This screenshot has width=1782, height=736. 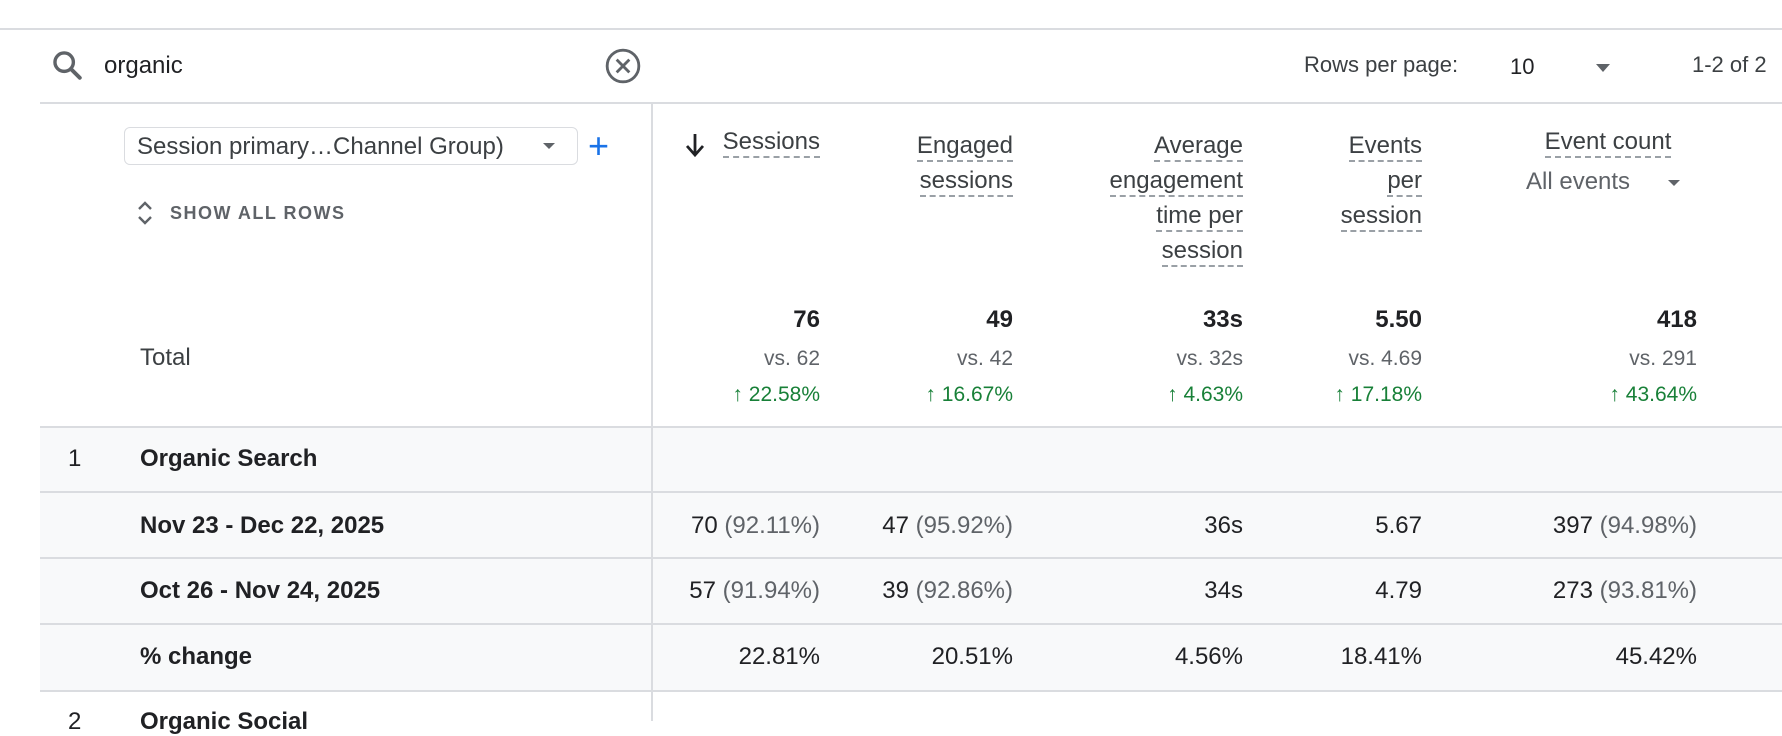 I want to click on row-dimension-name: Organic Social, so click(x=224, y=721).